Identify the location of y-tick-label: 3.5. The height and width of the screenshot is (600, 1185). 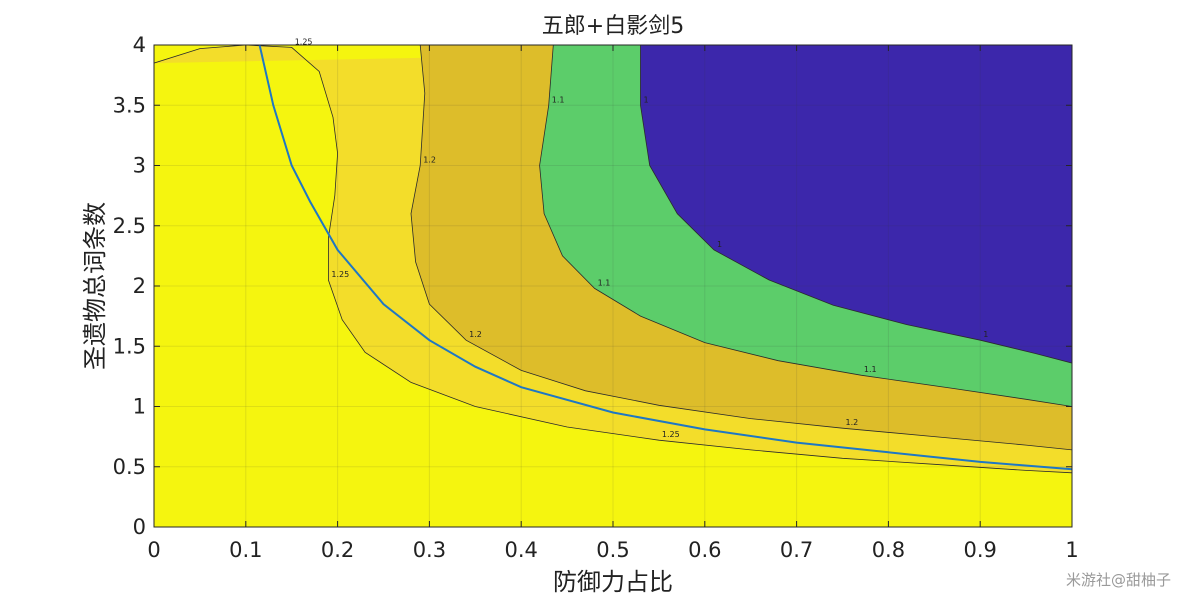
(129, 105).